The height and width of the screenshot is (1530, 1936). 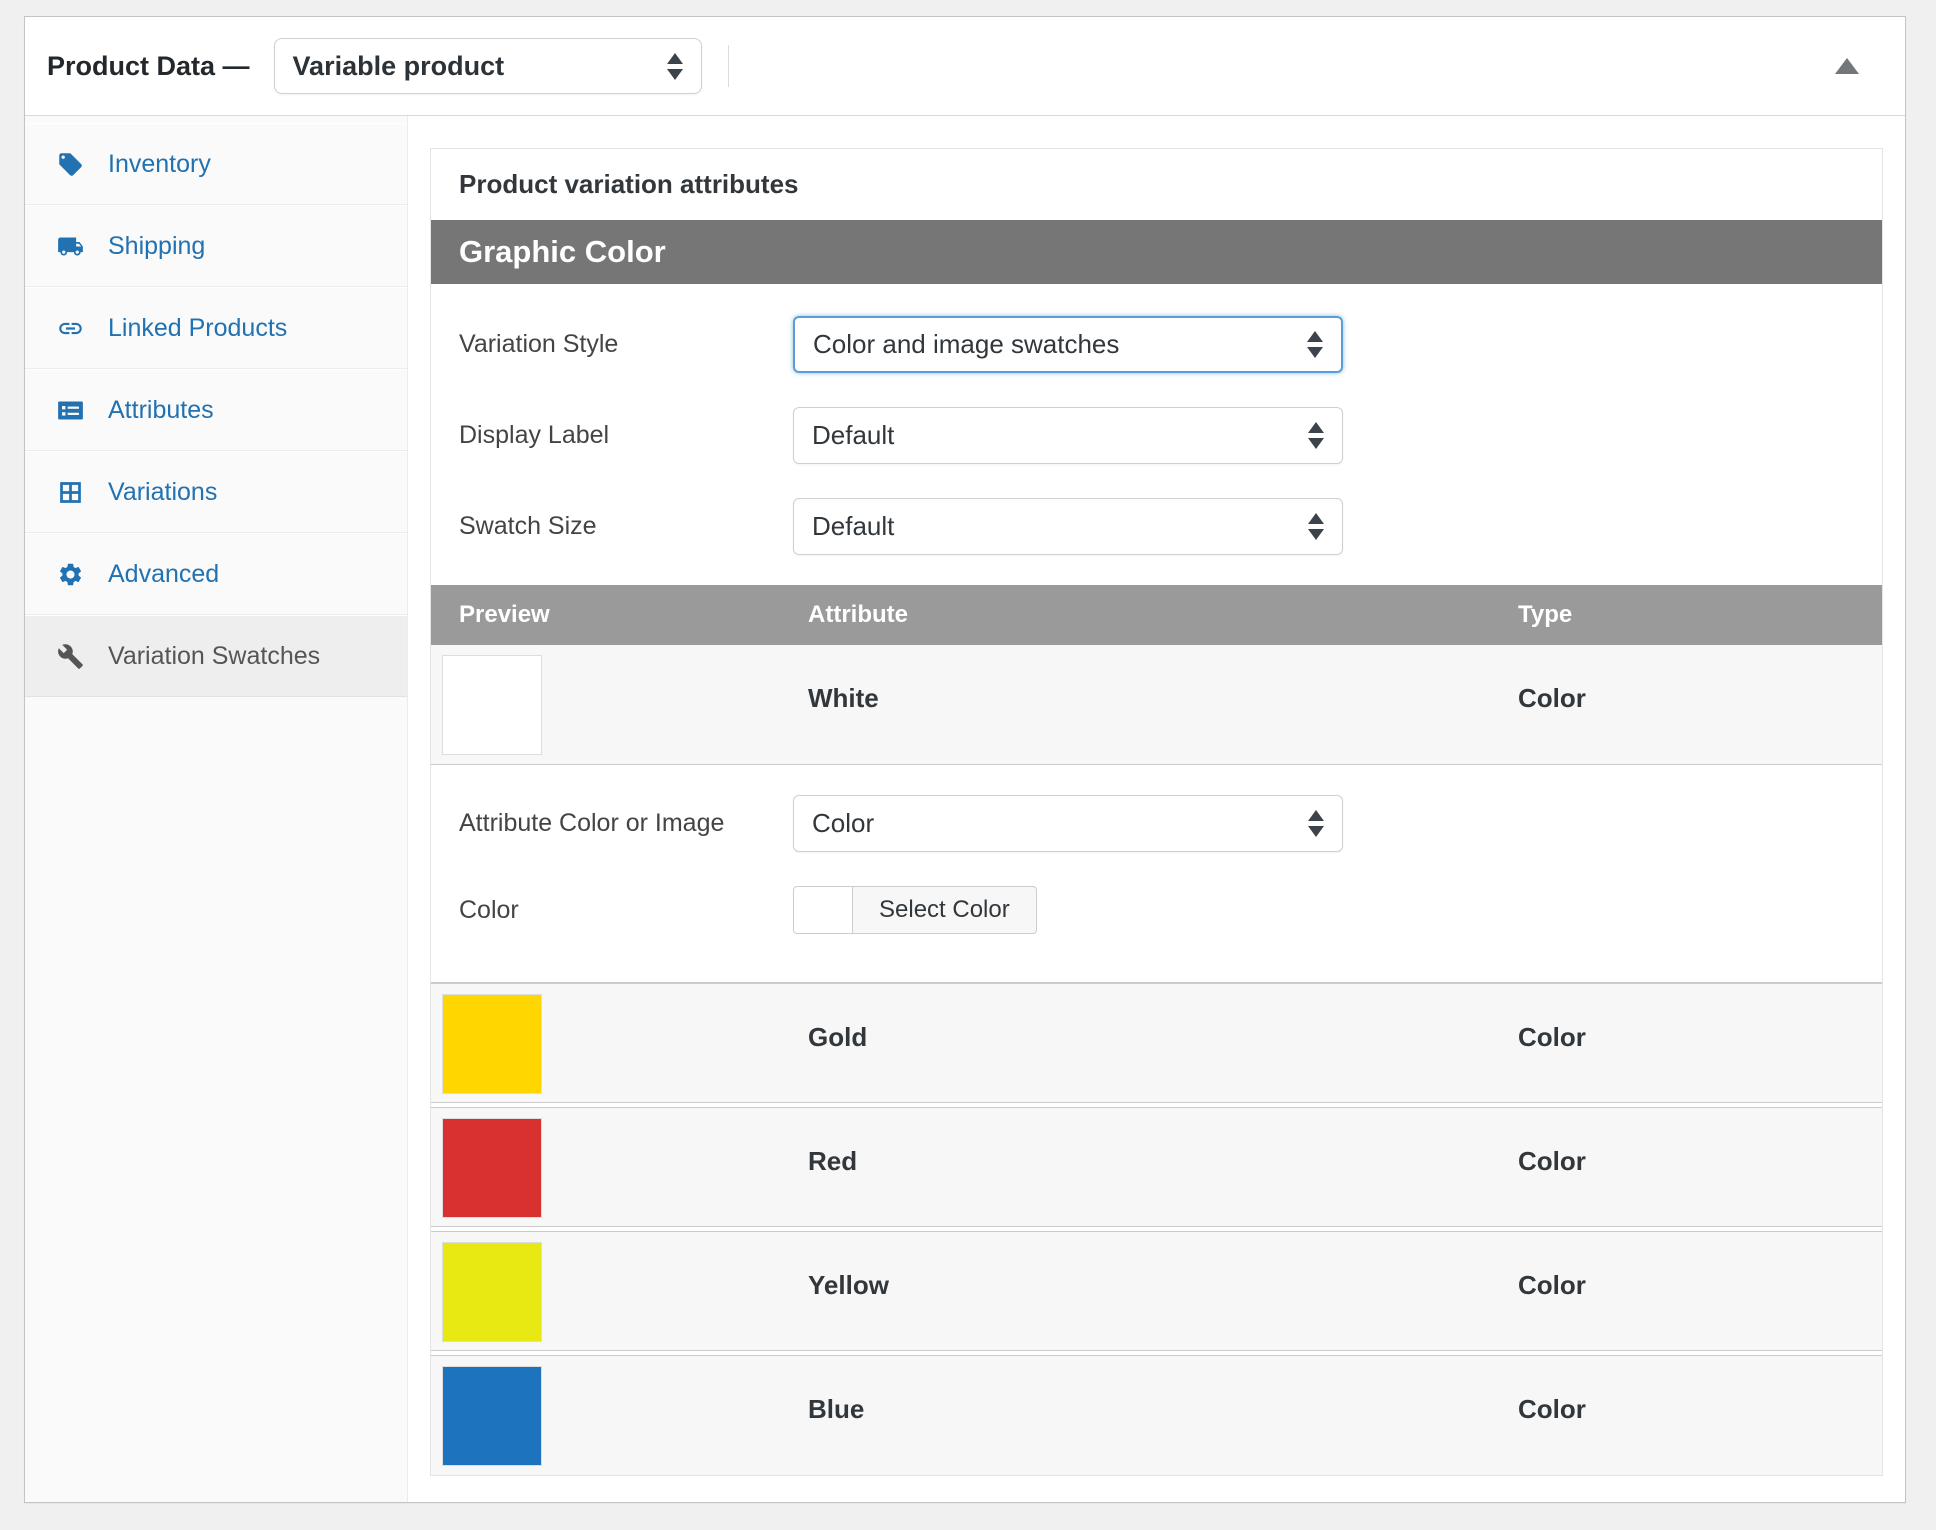 What do you see at coordinates (1068, 823) in the screenshot?
I see `attribute-color-or-image-select: Color` at bounding box center [1068, 823].